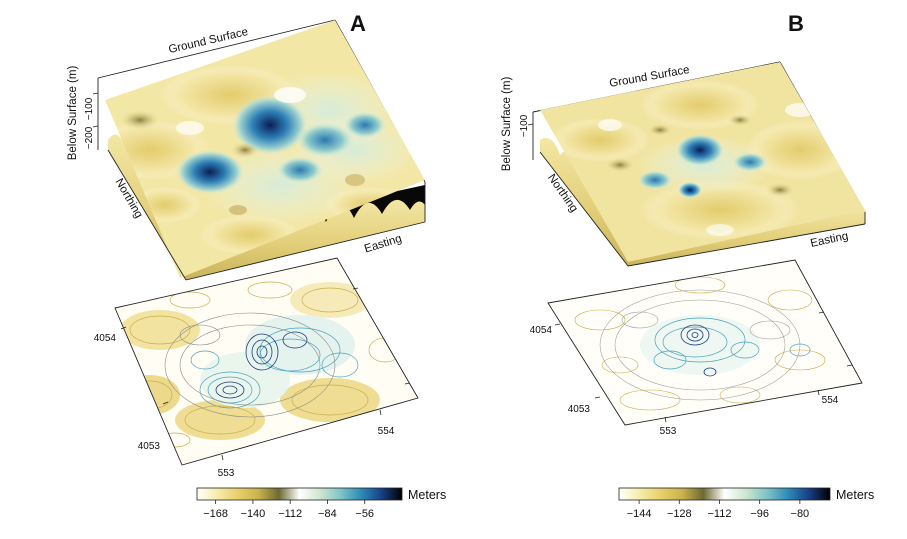  What do you see at coordinates (253, 514) in the screenshot?
I see `panel-a-colorbar-tick-label: −140` at bounding box center [253, 514].